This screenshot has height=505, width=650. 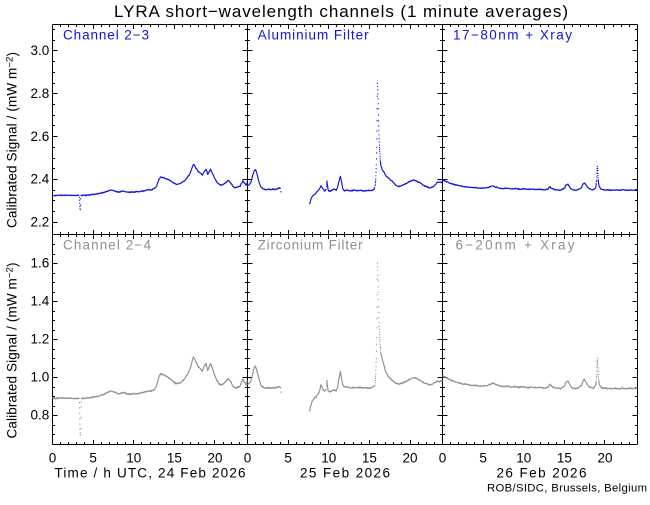 I want to click on svg-text: 0.8, so click(x=40, y=415).